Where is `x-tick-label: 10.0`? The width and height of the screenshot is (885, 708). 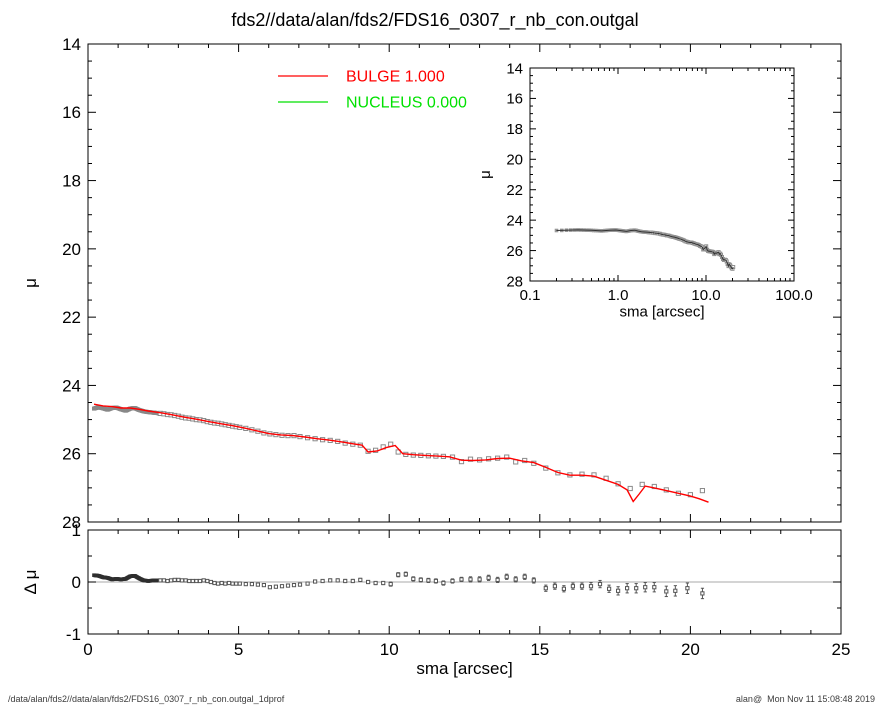 x-tick-label: 10.0 is located at coordinates (705, 295).